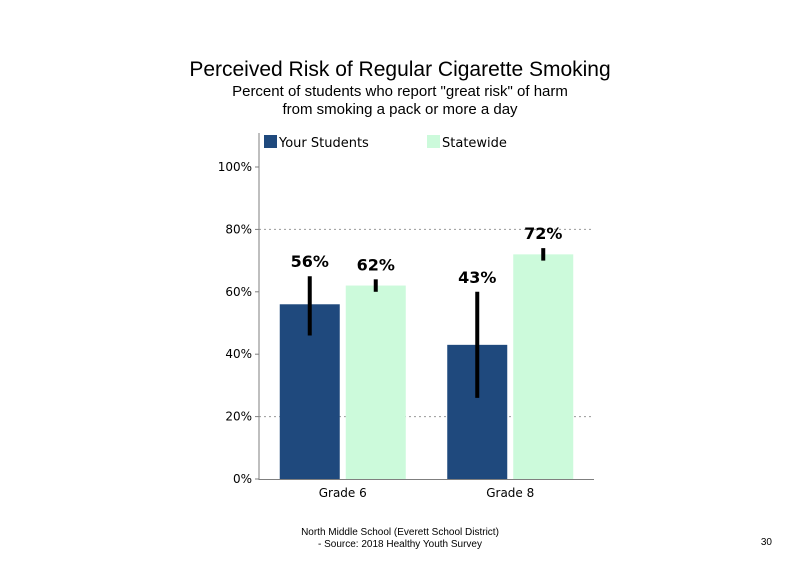  Describe the element at coordinates (474, 143) in the screenshot. I see `legend-label: Statewide` at that location.